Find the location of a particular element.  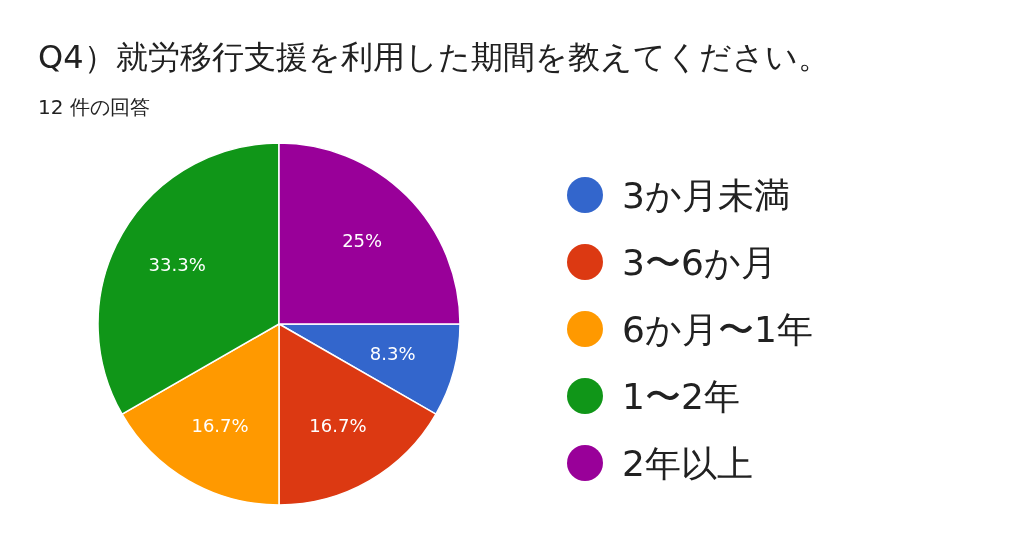

legend-label: 3〜6か月 is located at coordinates (699, 262).